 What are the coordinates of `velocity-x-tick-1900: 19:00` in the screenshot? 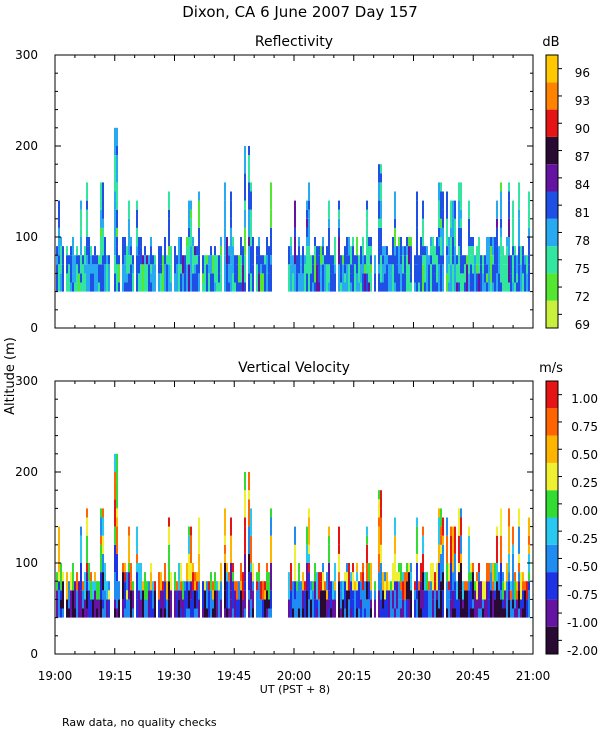 It's located at (55, 676).